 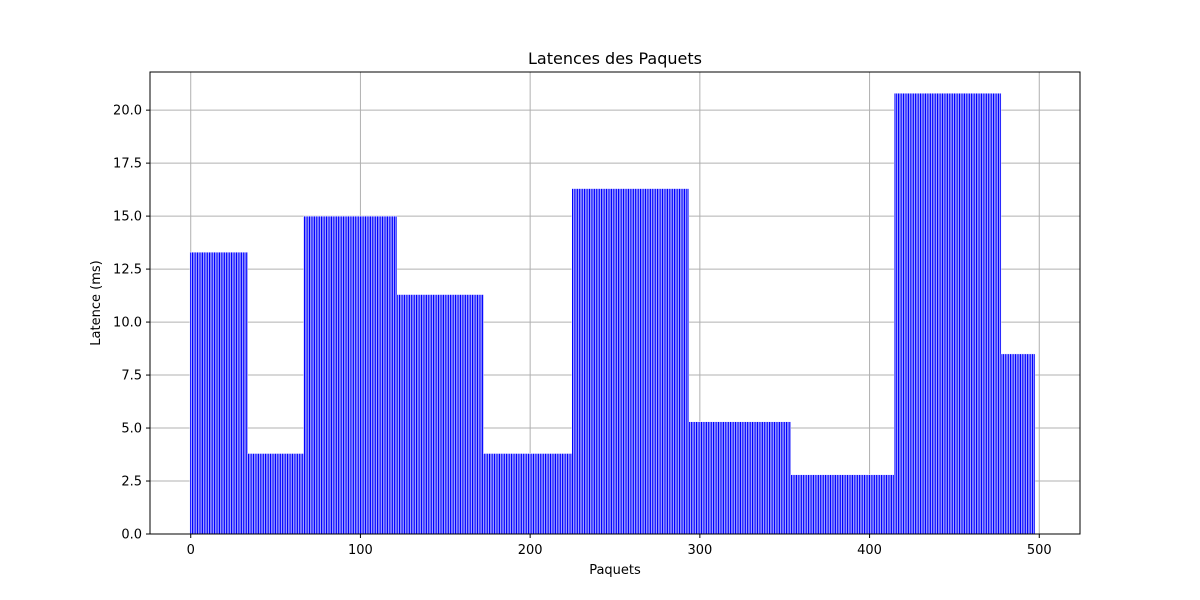 What do you see at coordinates (615, 58) in the screenshot?
I see `chart-title: Latences des Paquets` at bounding box center [615, 58].